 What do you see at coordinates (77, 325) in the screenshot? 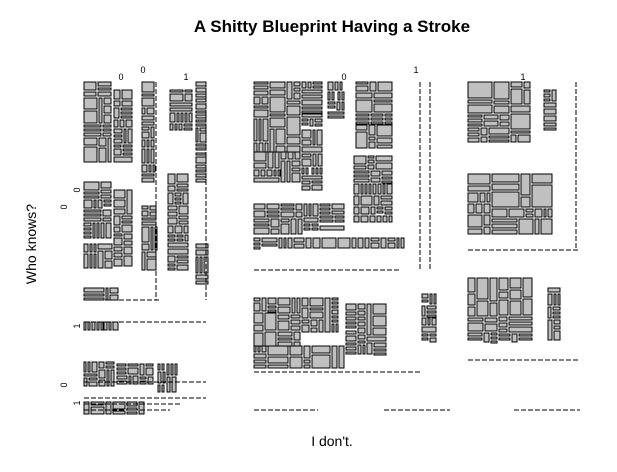
I see `row-tick-label: 1` at bounding box center [77, 325].